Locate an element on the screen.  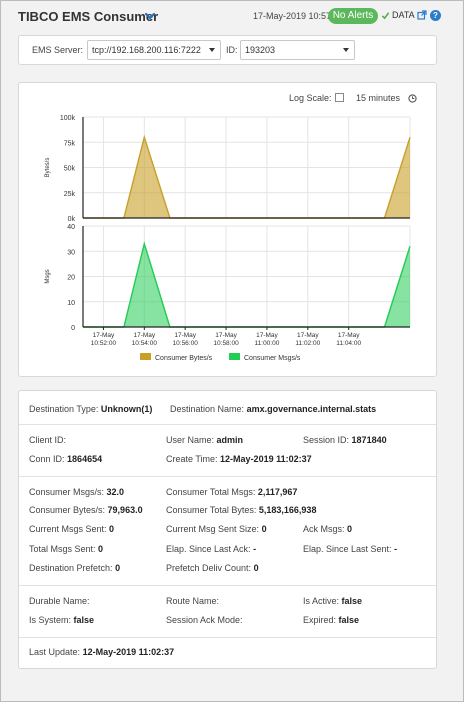
y-tick-label: 100k is located at coordinates (68, 118).